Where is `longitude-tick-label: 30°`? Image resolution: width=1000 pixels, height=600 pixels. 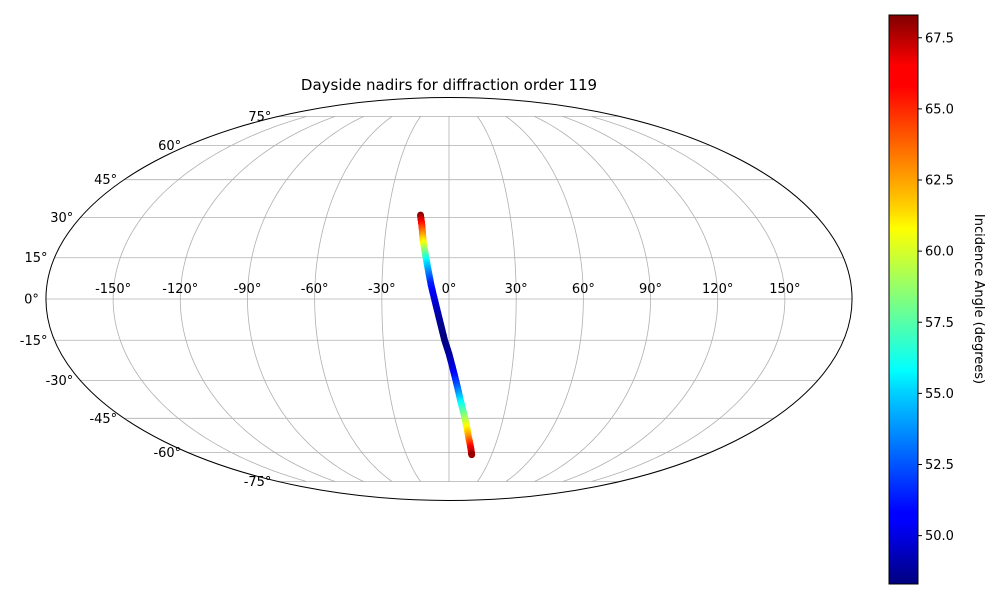 longitude-tick-label: 30° is located at coordinates (516, 289).